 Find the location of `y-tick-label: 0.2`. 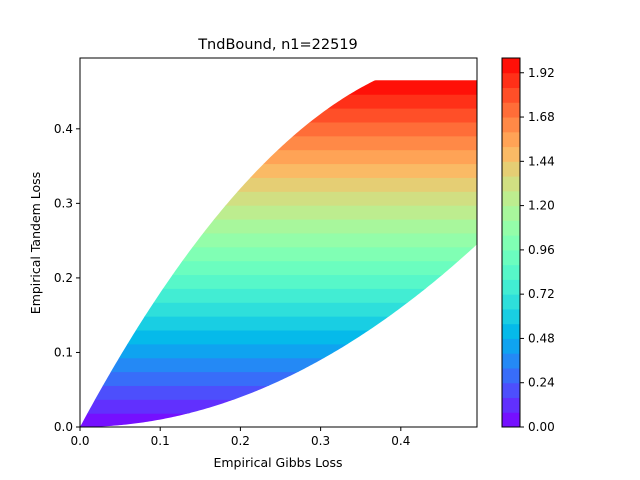

y-tick-label: 0.2 is located at coordinates (63, 278).